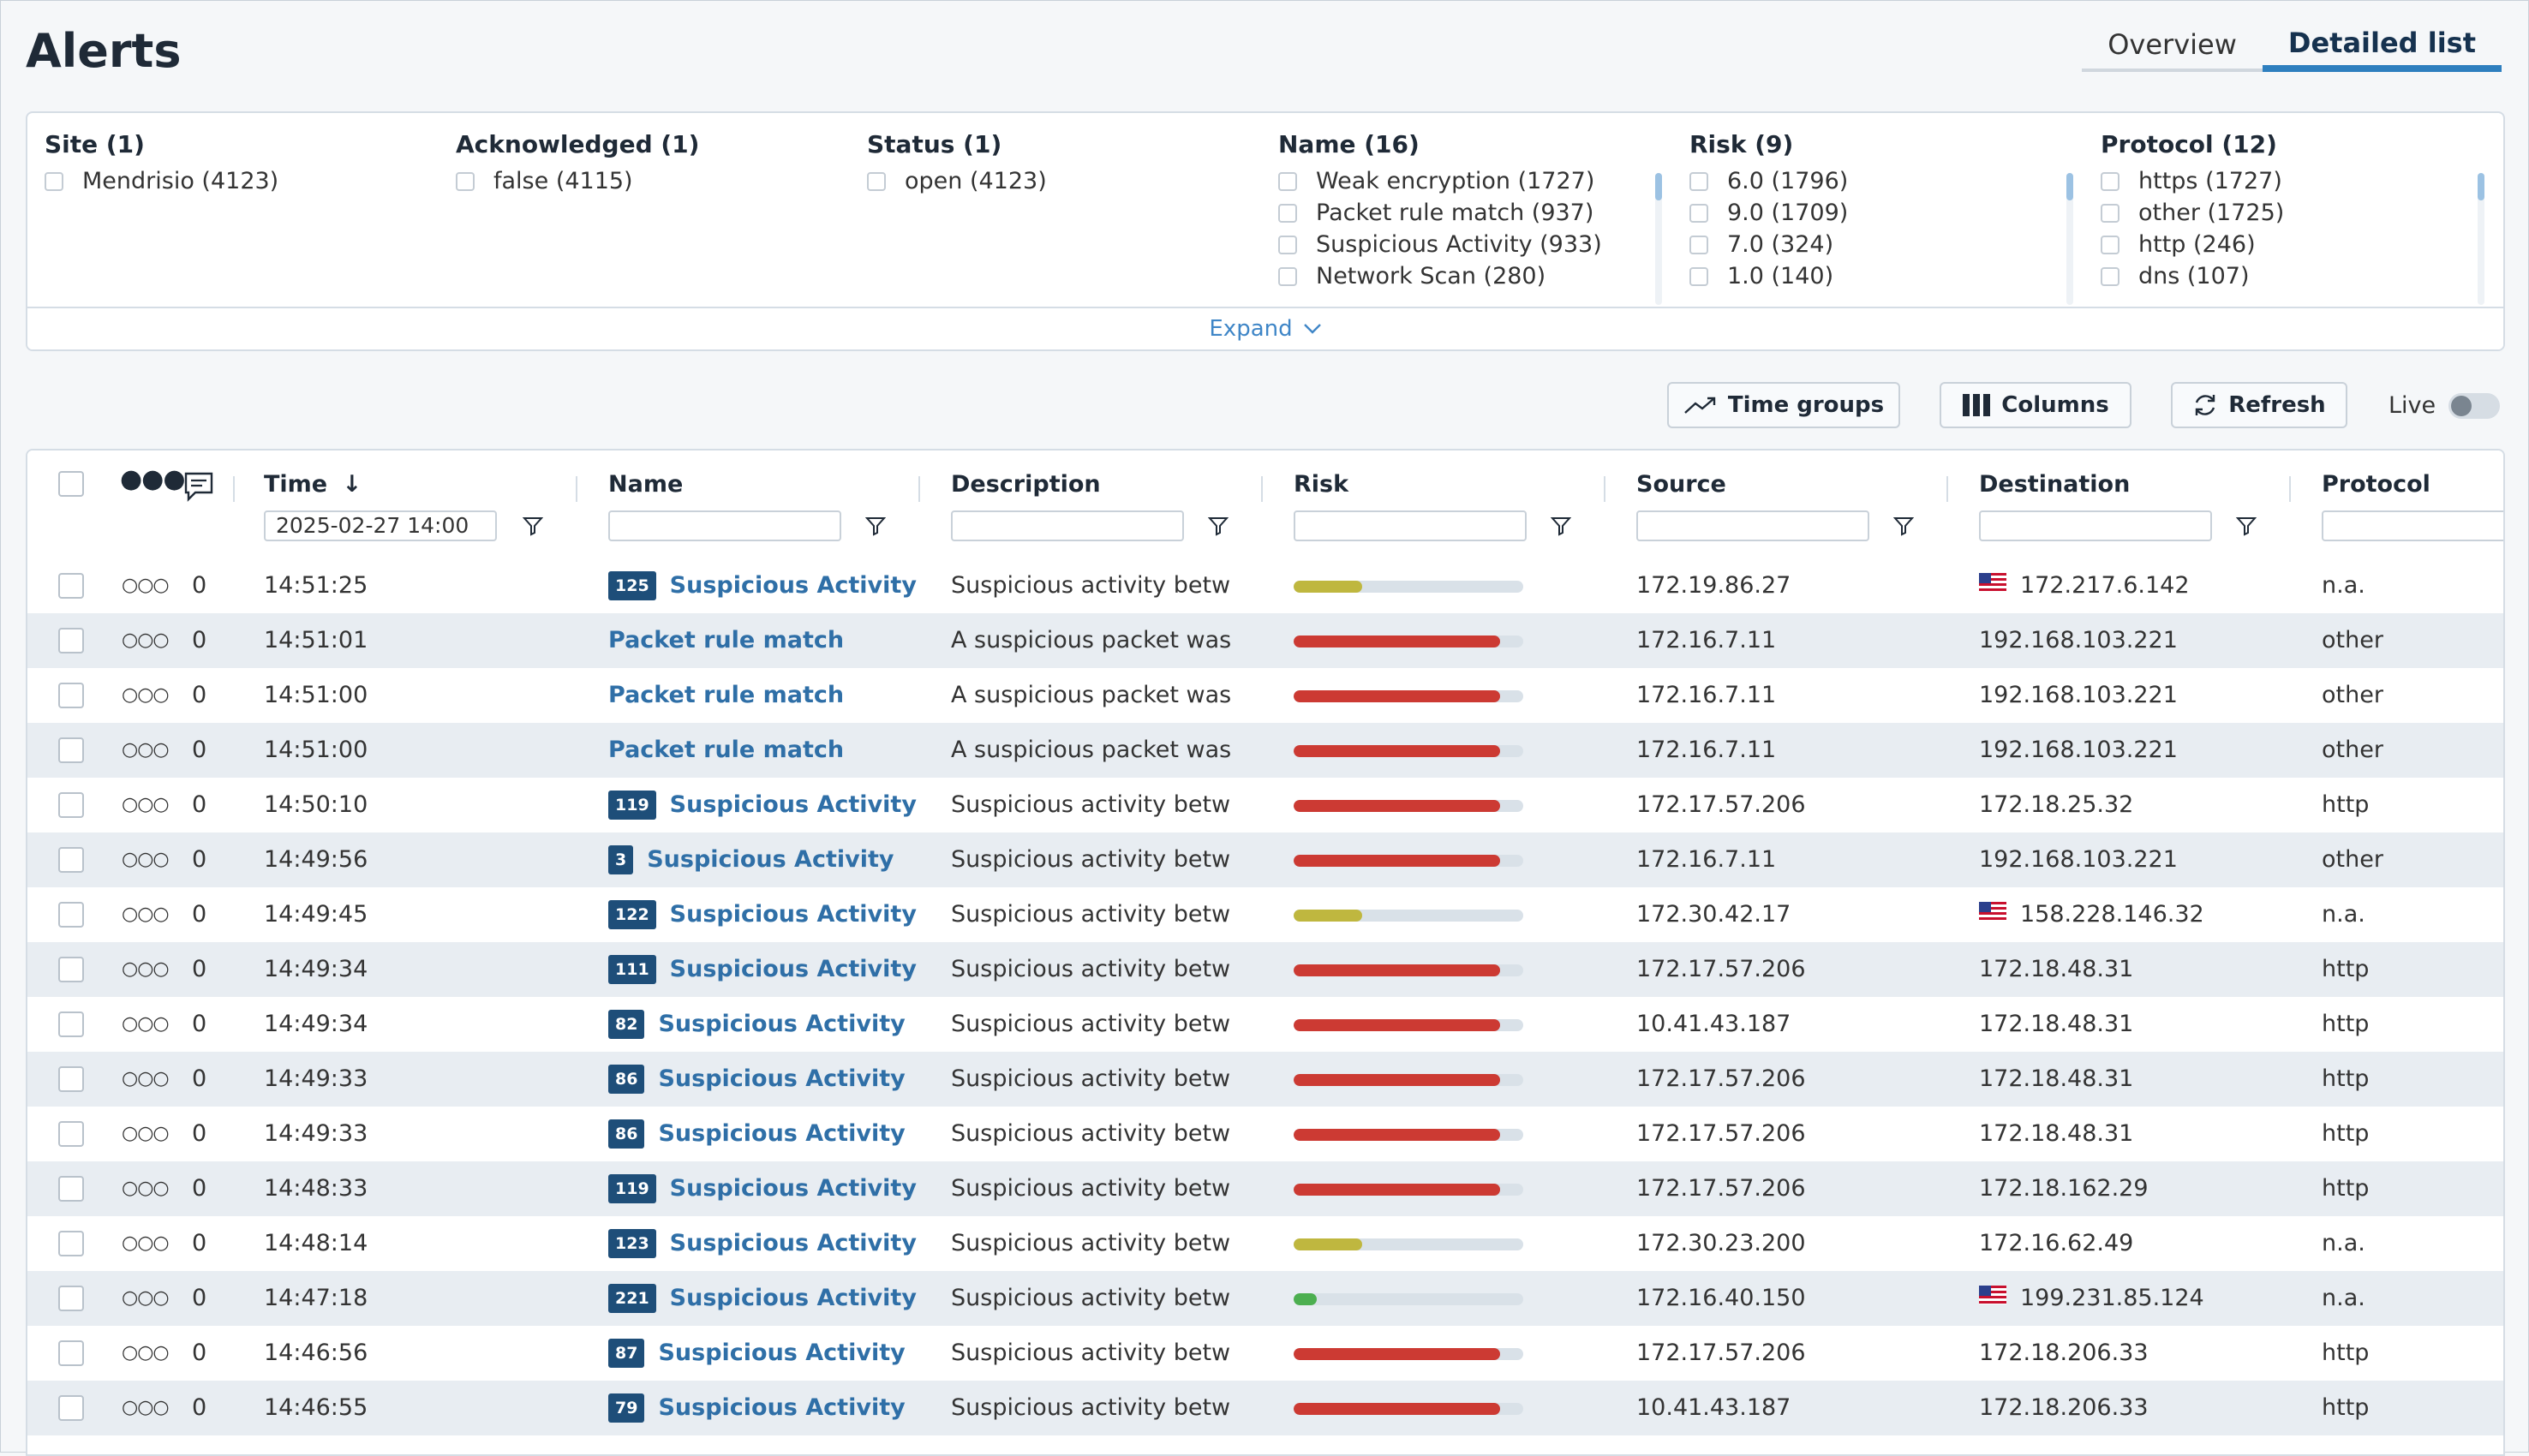 The height and width of the screenshot is (1456, 2529). What do you see at coordinates (1466, 276) in the screenshot?
I see `facet-option: Network Scan (280)` at bounding box center [1466, 276].